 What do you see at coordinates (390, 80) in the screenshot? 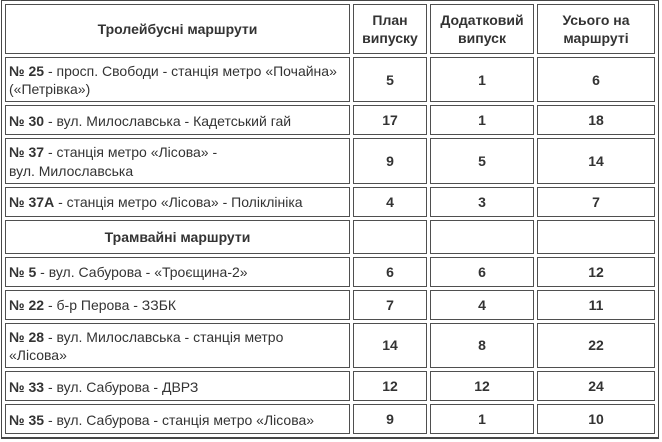
I see `plan-cell: 5` at bounding box center [390, 80].